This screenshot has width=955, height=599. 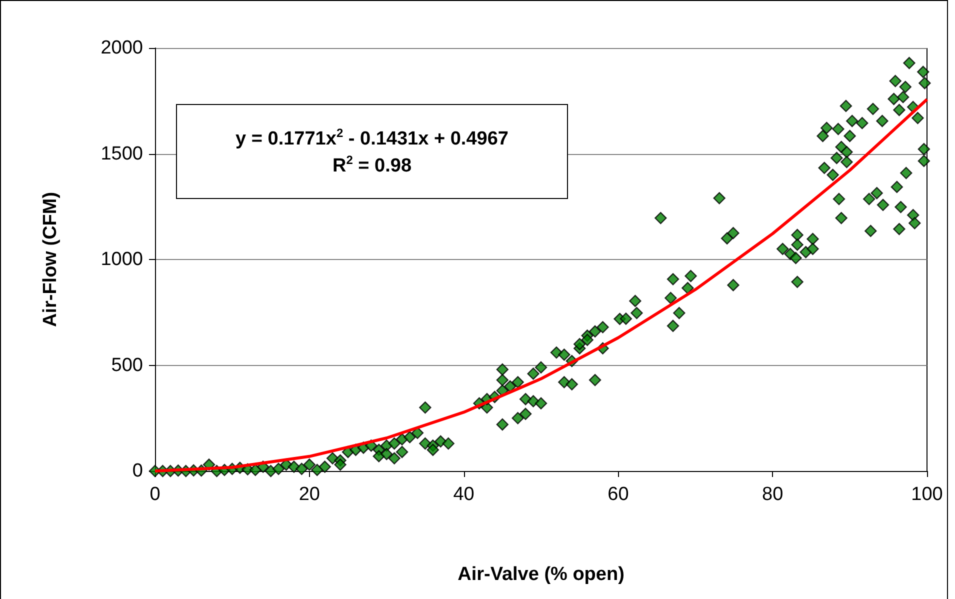 What do you see at coordinates (463, 494) in the screenshot?
I see `x-tick-label: 40` at bounding box center [463, 494].